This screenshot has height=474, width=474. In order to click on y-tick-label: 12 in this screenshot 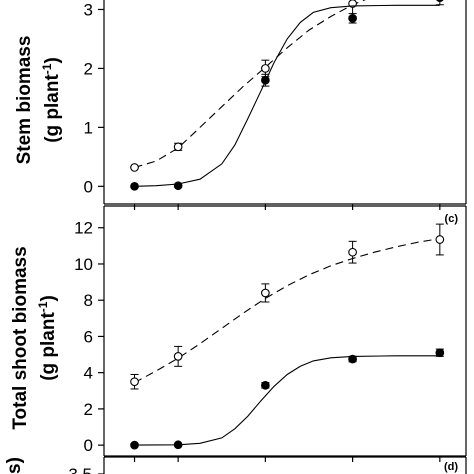, I will do `click(83, 228)`.